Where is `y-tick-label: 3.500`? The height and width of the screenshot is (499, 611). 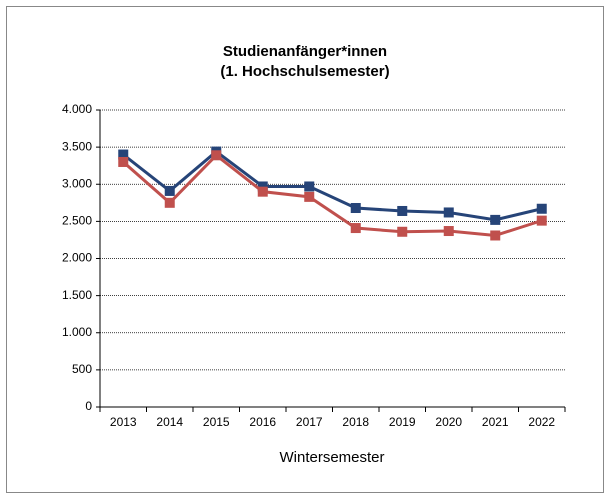 y-tick-label: 3.500 is located at coordinates (77, 146).